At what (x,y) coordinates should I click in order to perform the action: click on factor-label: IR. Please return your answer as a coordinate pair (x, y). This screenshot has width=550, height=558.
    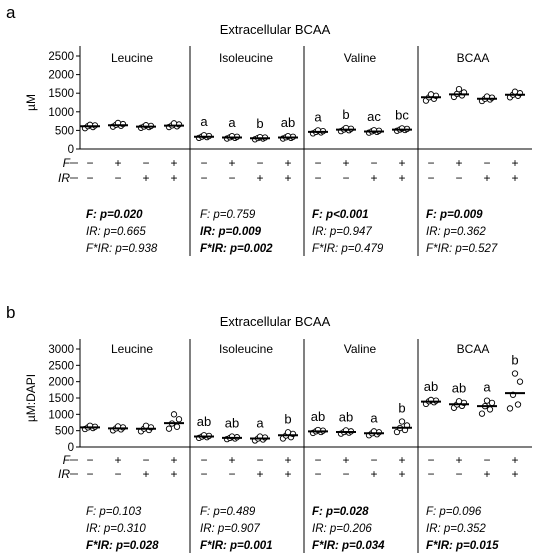
    Looking at the image, I should click on (64, 474).